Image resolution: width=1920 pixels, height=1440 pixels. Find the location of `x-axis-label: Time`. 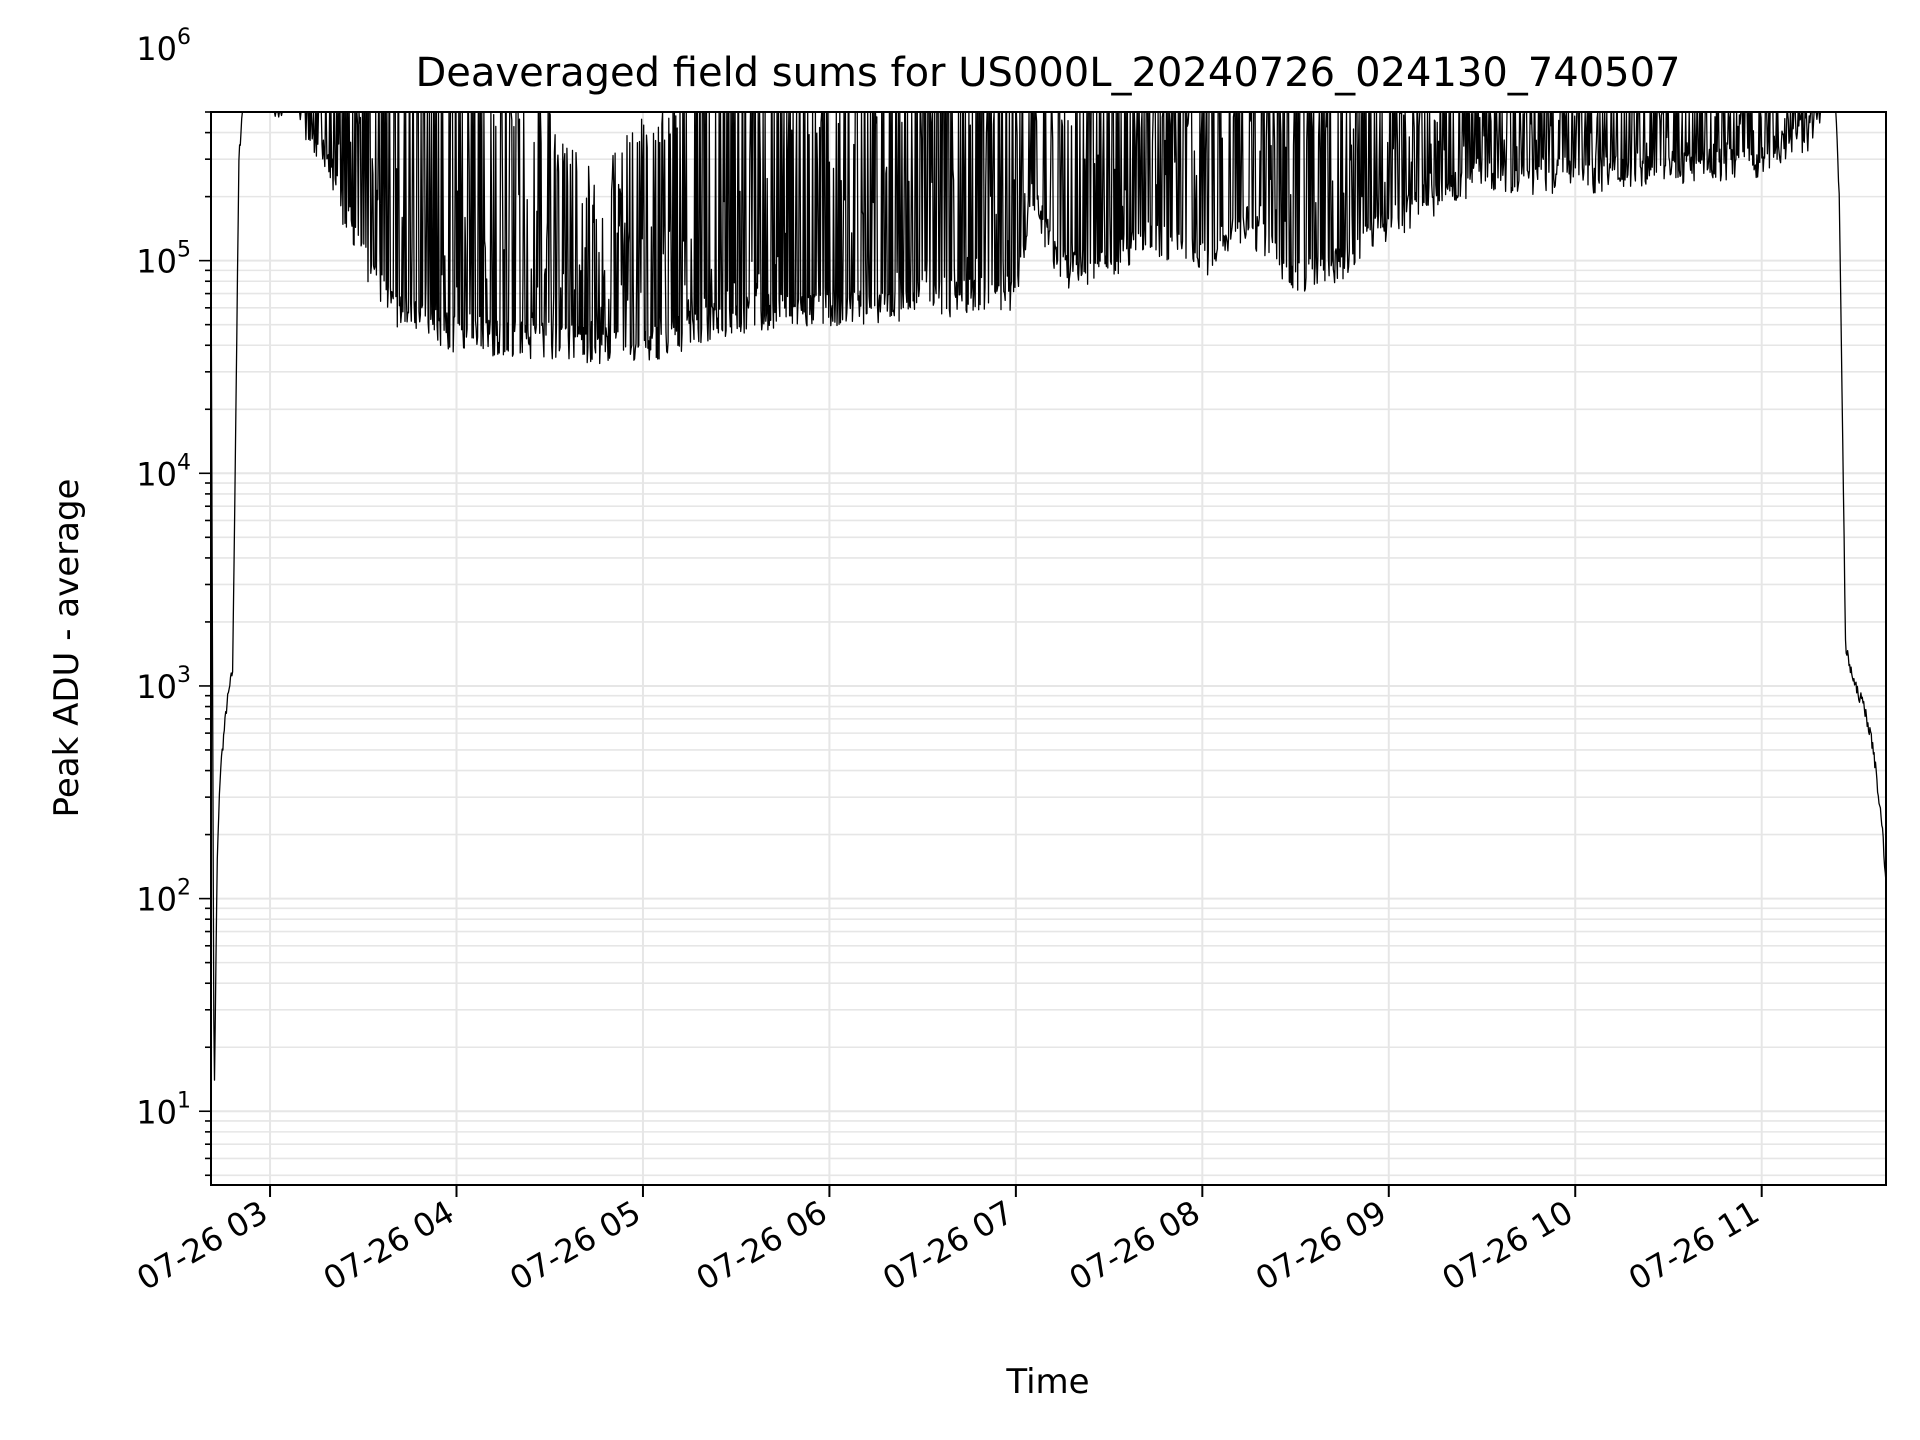

x-axis-label: Time is located at coordinates (1047, 1382).